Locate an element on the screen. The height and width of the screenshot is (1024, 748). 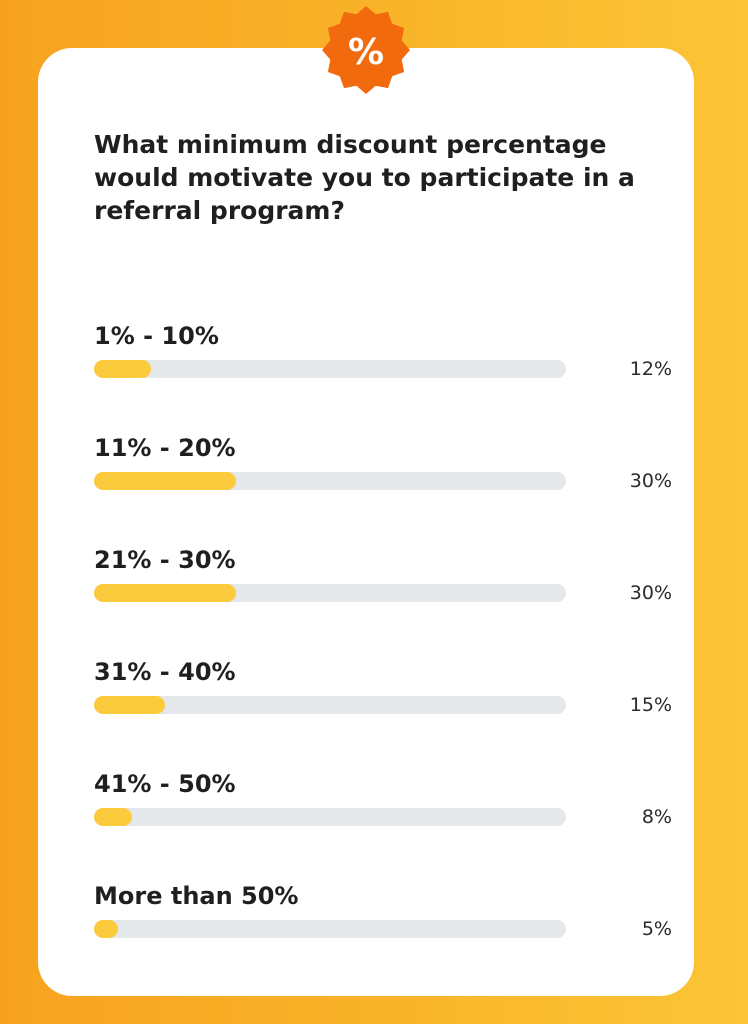
option-percentage: 12% is located at coordinates (650, 369).